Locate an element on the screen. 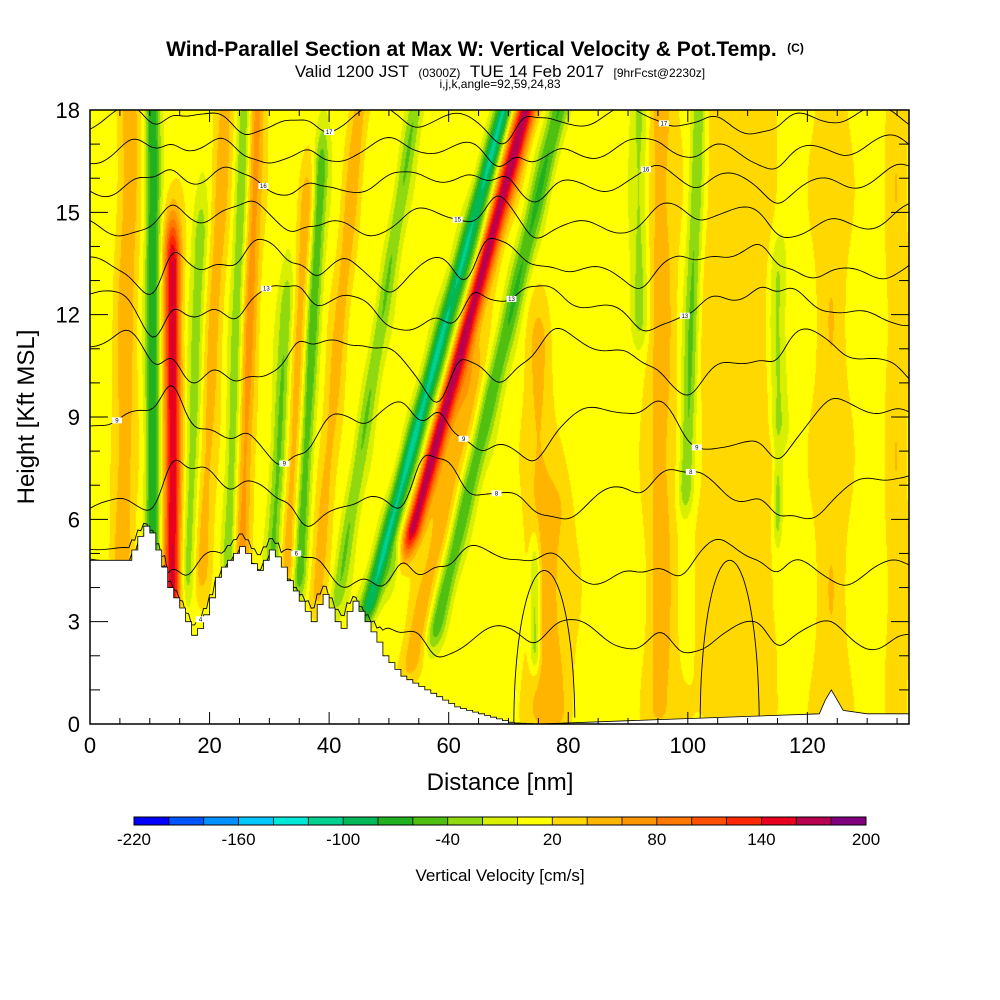 This screenshot has height=1000, width=1000. x-tick-label: 120 is located at coordinates (807, 745).